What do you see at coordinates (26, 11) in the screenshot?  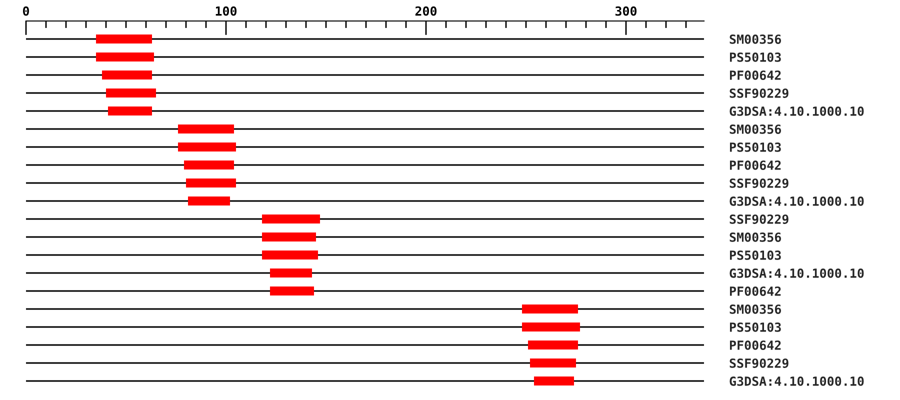 I see `x-tick-label: 0` at bounding box center [26, 11].